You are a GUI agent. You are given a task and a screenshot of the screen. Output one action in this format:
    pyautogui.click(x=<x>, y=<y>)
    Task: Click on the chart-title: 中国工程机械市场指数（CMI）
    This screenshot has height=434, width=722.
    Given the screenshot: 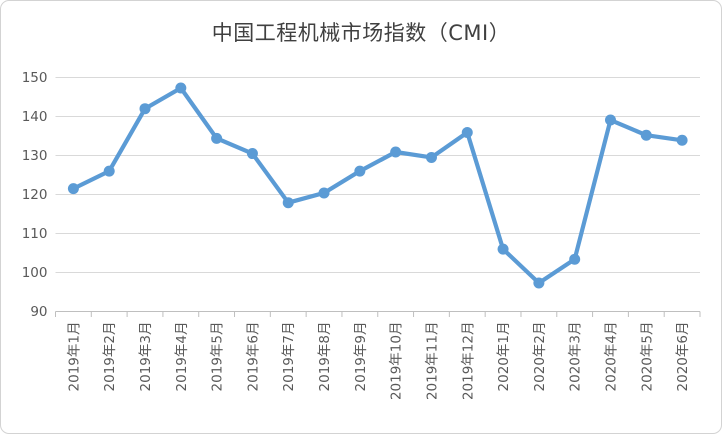 What is the action you would take?
    pyautogui.click(x=361, y=33)
    